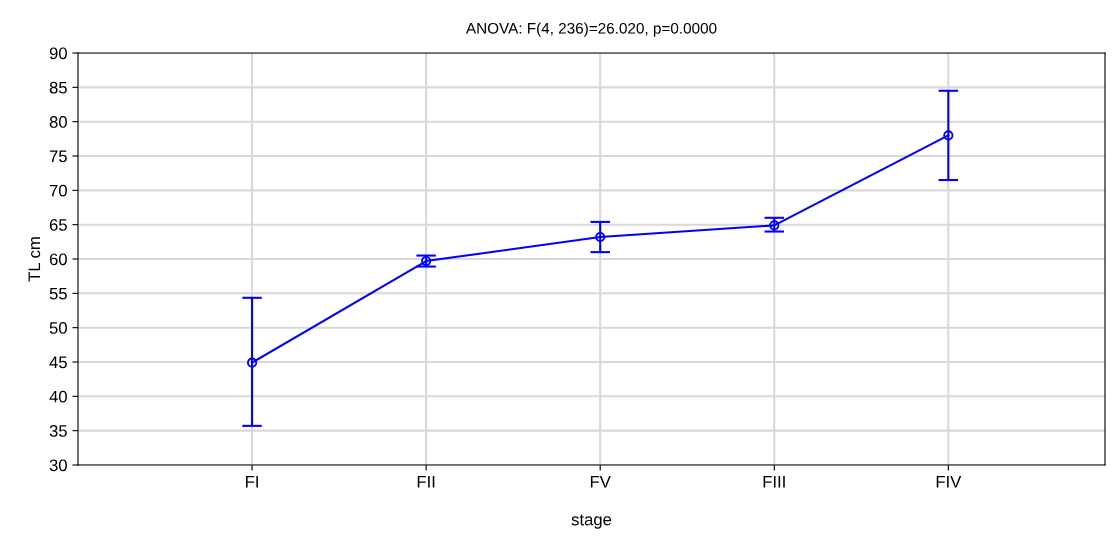 This screenshot has width=1118, height=544. Describe the element at coordinates (58, 87) in the screenshot. I see `y-tick-label: 85` at that location.